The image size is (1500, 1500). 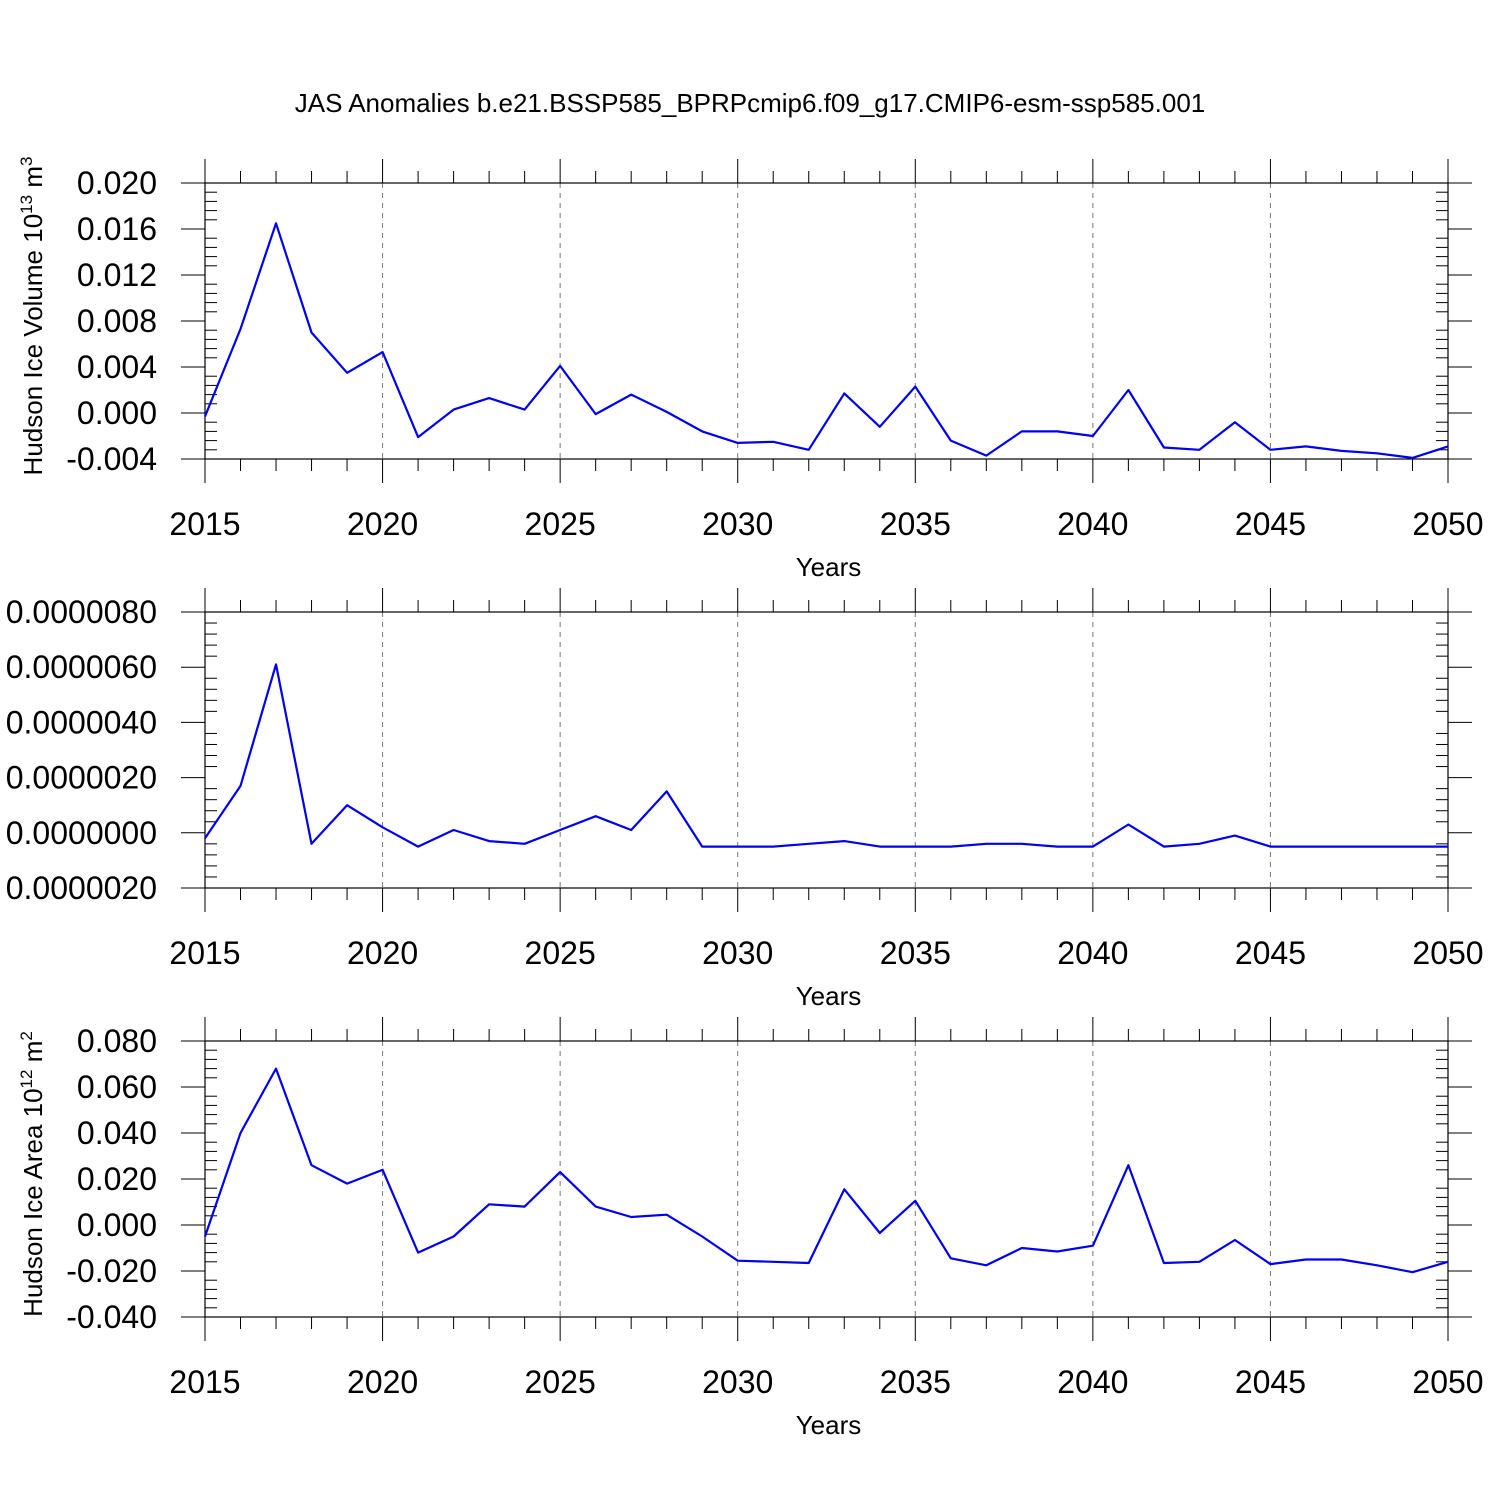 I want to click on y-tick-label: -0.004, so click(x=111, y=459).